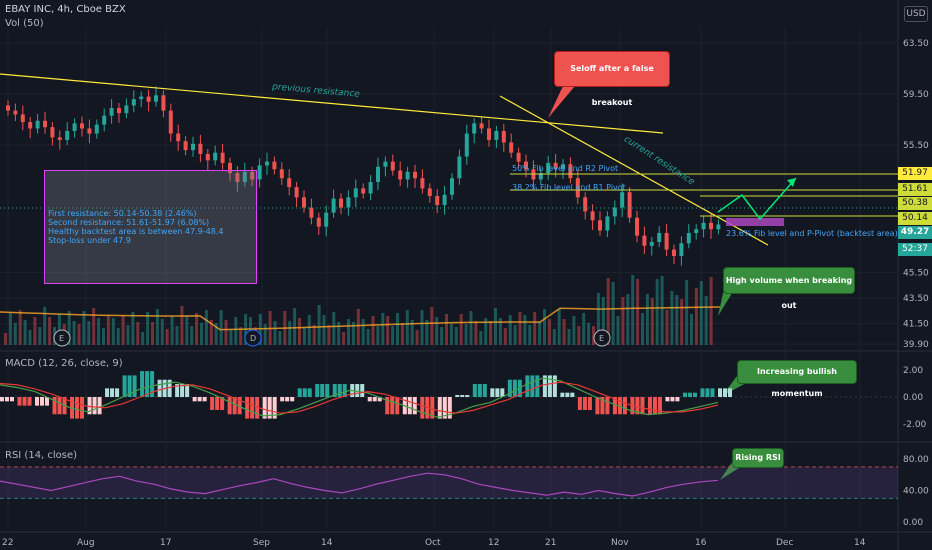 This screenshot has width=932, height=550. What do you see at coordinates (602, 338) in the screenshot?
I see `event-marker-icon` at bounding box center [602, 338].